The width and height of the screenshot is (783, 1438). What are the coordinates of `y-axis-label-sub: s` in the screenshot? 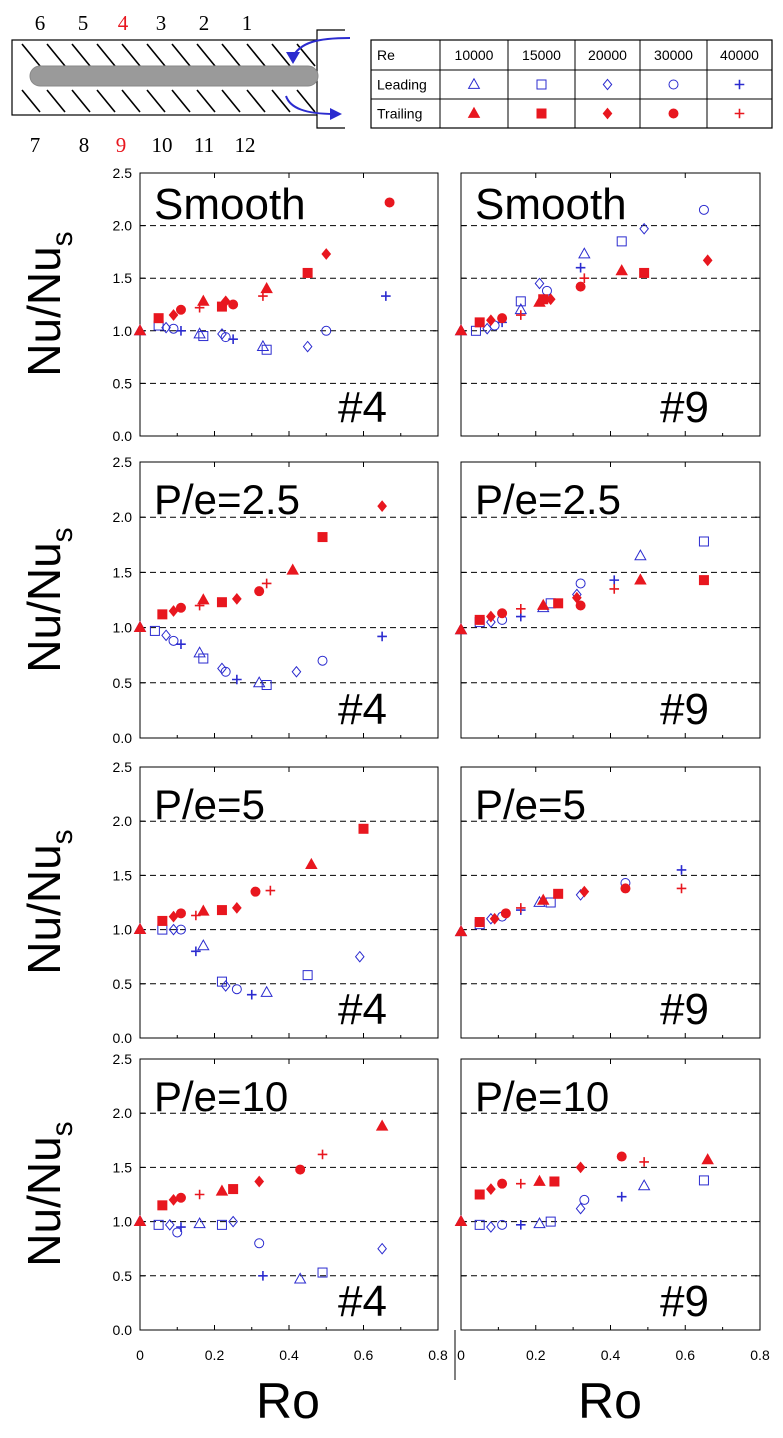 It's located at (62, 836).